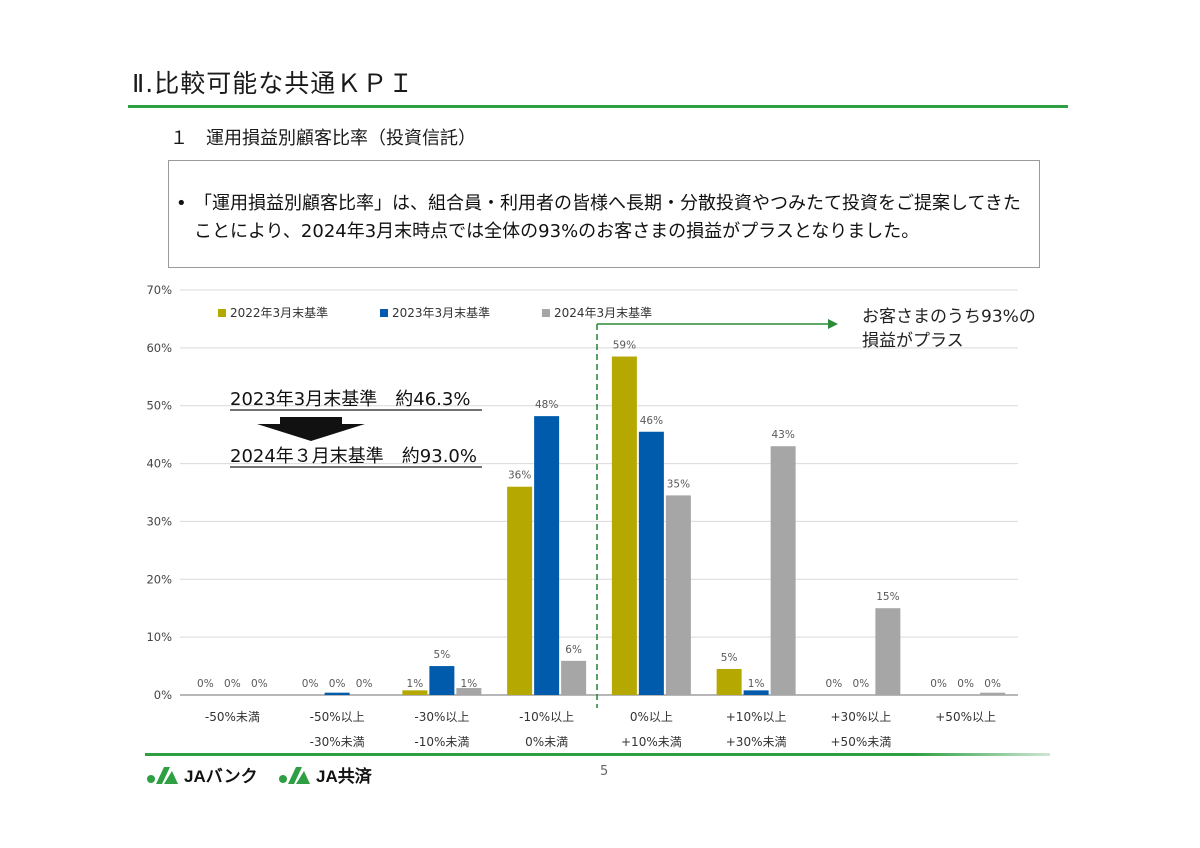 The width and height of the screenshot is (1200, 848). Describe the element at coordinates (273, 83) in the screenshot. I see `page-title: Ⅱ.比較可能な共通ＫＰＩ` at that location.